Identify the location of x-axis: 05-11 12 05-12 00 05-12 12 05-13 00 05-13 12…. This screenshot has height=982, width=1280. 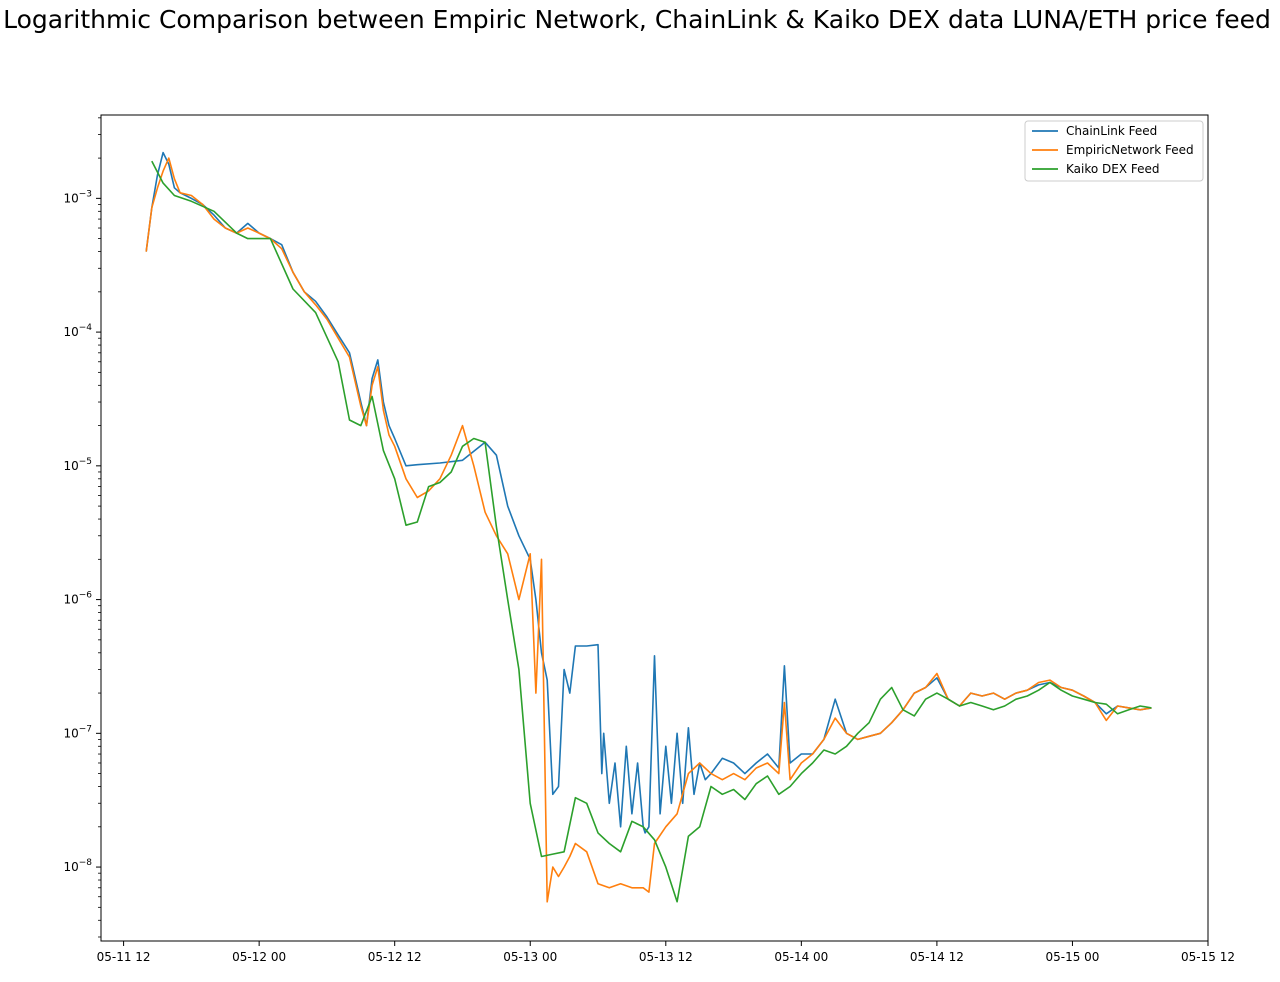
(666, 952).